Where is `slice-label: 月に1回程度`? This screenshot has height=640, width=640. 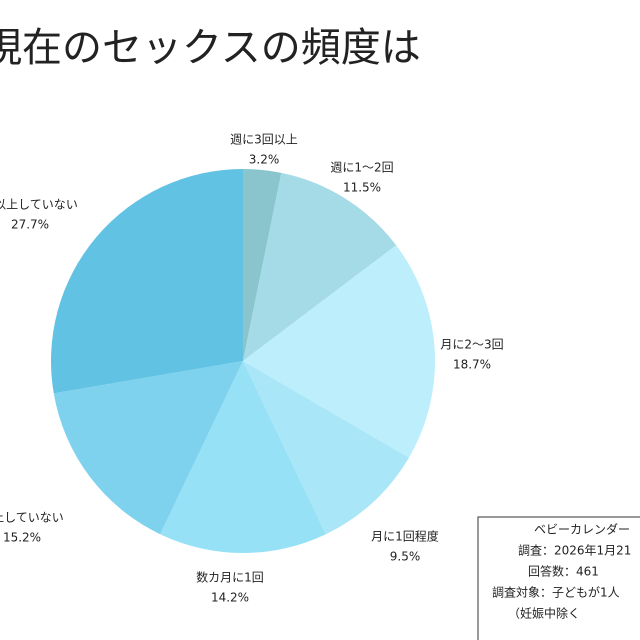 slice-label: 月に1回程度 is located at coordinates (405, 536).